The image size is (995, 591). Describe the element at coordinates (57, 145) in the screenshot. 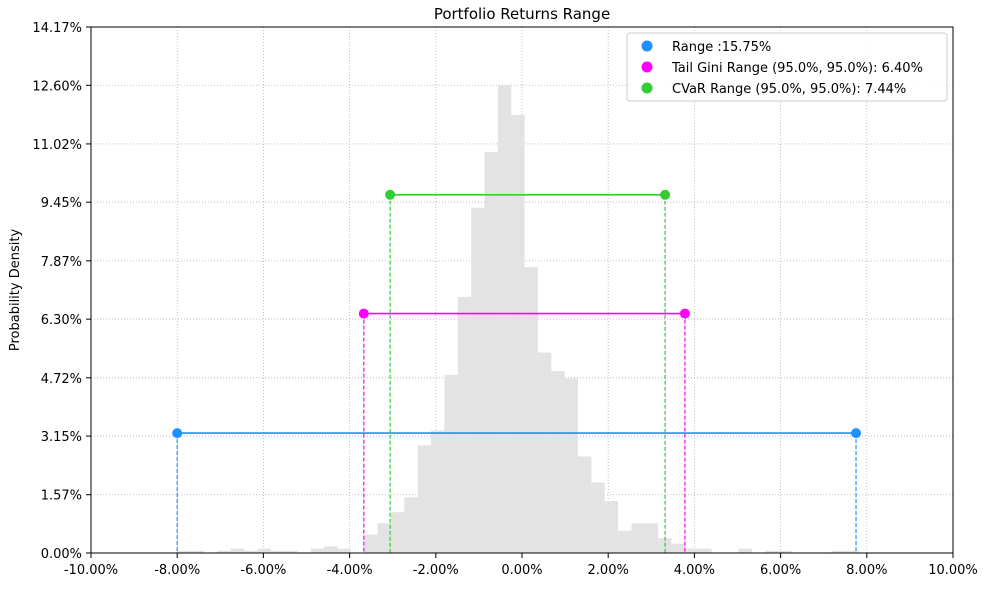

I see `y-tick-label: 11.02%` at that location.